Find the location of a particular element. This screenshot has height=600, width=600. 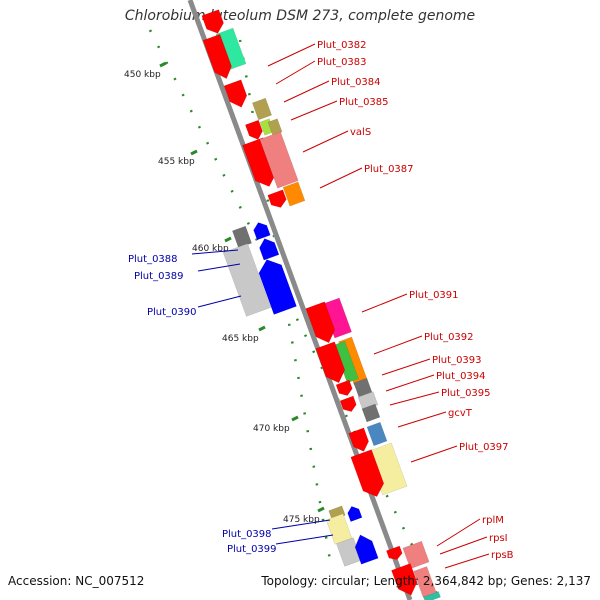

gene-label-forward: Plut_0391 is located at coordinates (434, 295).